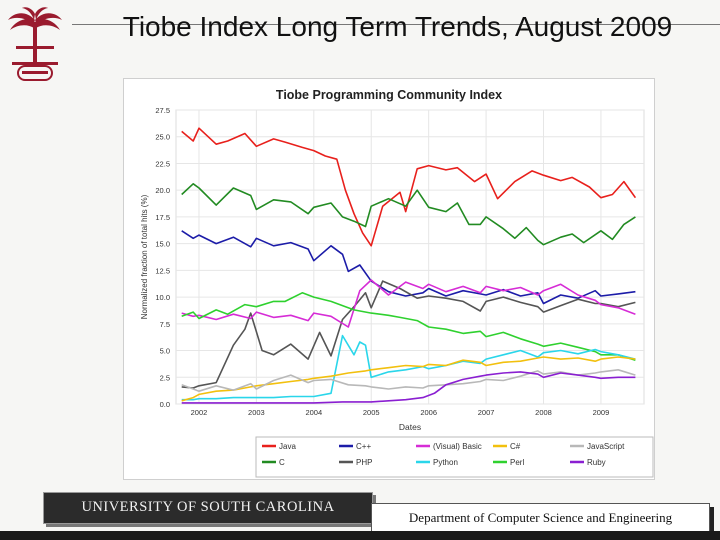 This screenshot has height=540, width=720. What do you see at coordinates (410, 427) in the screenshot?
I see `x-axis-label: Dates` at bounding box center [410, 427].